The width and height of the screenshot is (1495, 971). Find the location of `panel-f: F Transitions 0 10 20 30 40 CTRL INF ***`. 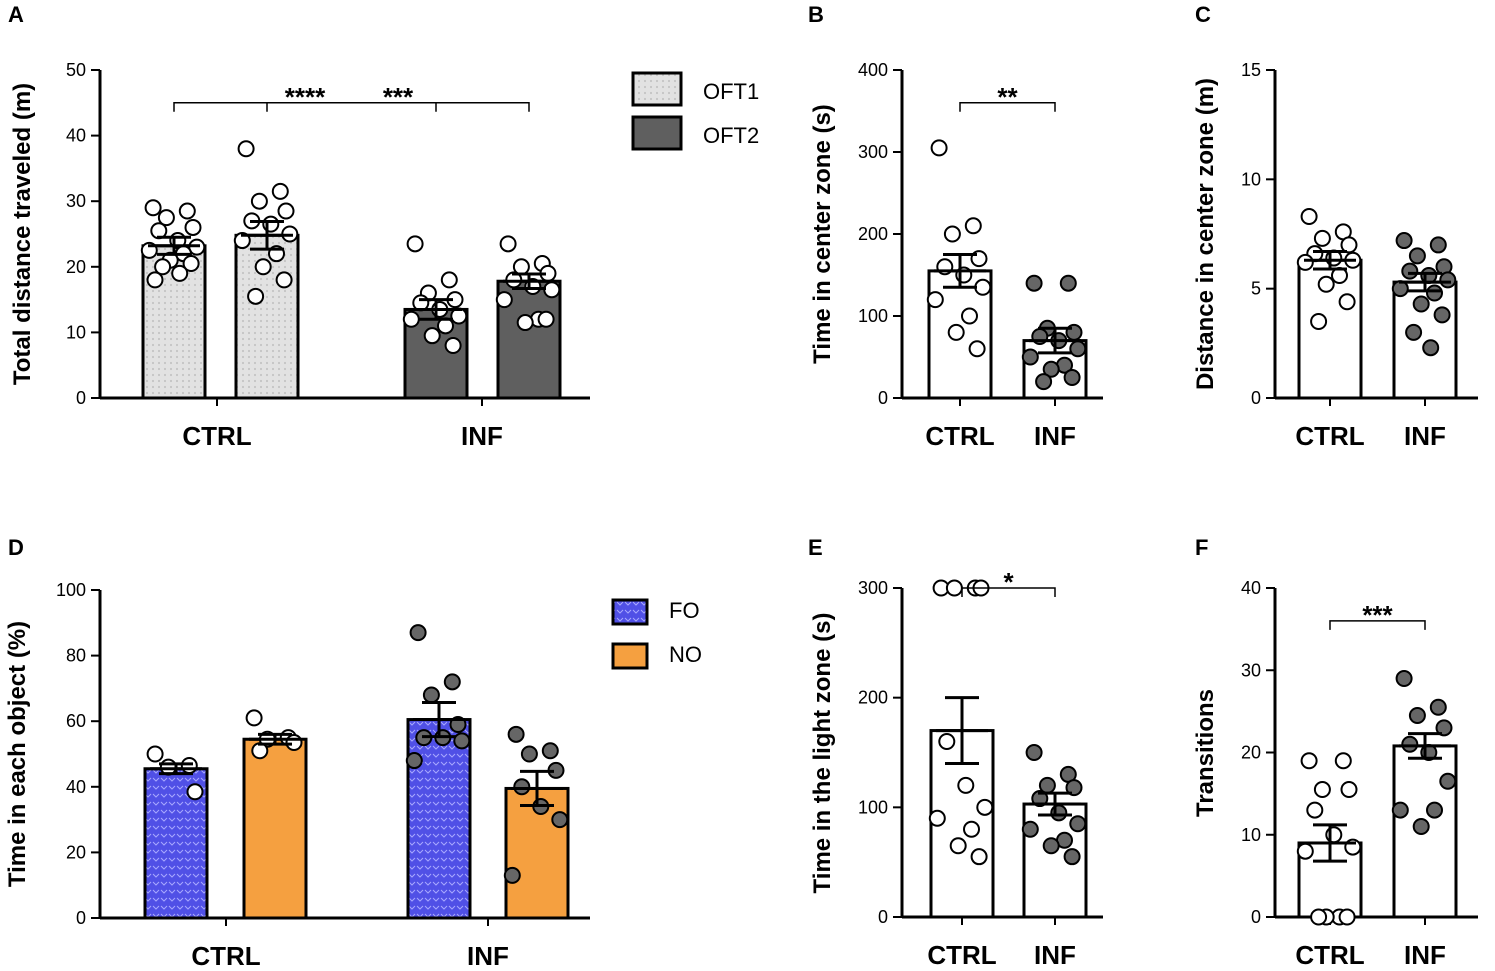

panel-f: F Transitions 0 10 20 30 40 CTRL INF *** is located at coordinates (1335, 752).